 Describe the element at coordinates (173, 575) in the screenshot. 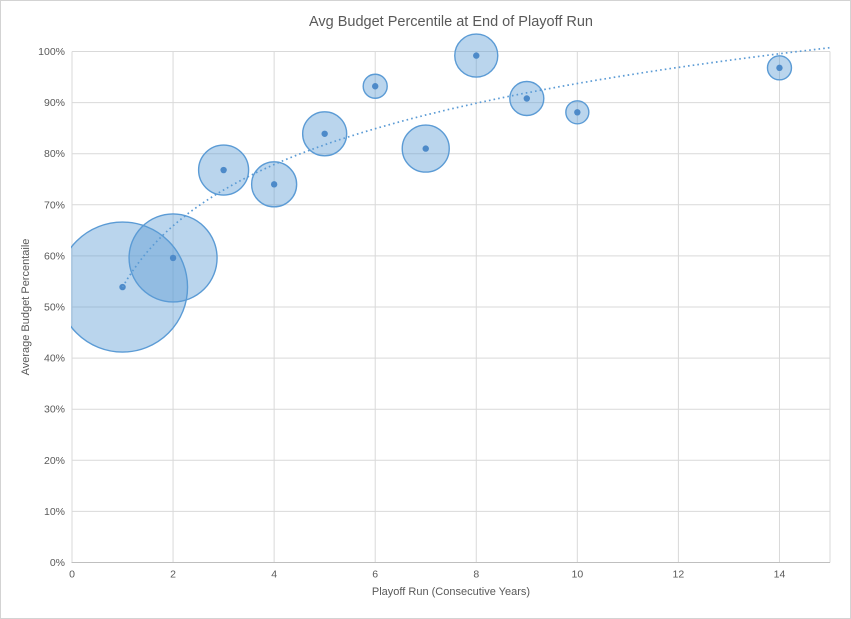

I see `x-tick-label: 2` at that location.